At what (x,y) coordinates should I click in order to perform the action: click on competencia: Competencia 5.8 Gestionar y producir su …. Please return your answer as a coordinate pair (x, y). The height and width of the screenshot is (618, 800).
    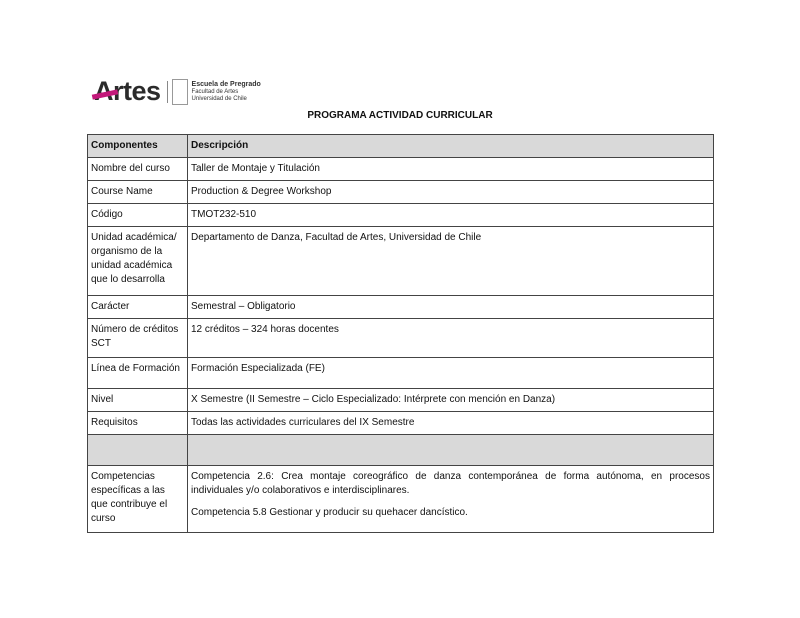
    Looking at the image, I should click on (329, 512).